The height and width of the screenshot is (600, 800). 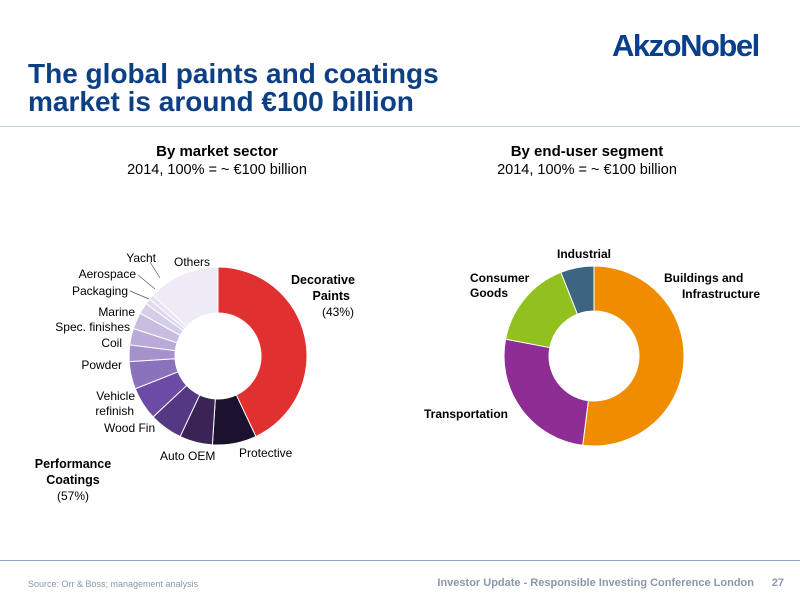 I want to click on sector-donut, so click(x=218, y=356).